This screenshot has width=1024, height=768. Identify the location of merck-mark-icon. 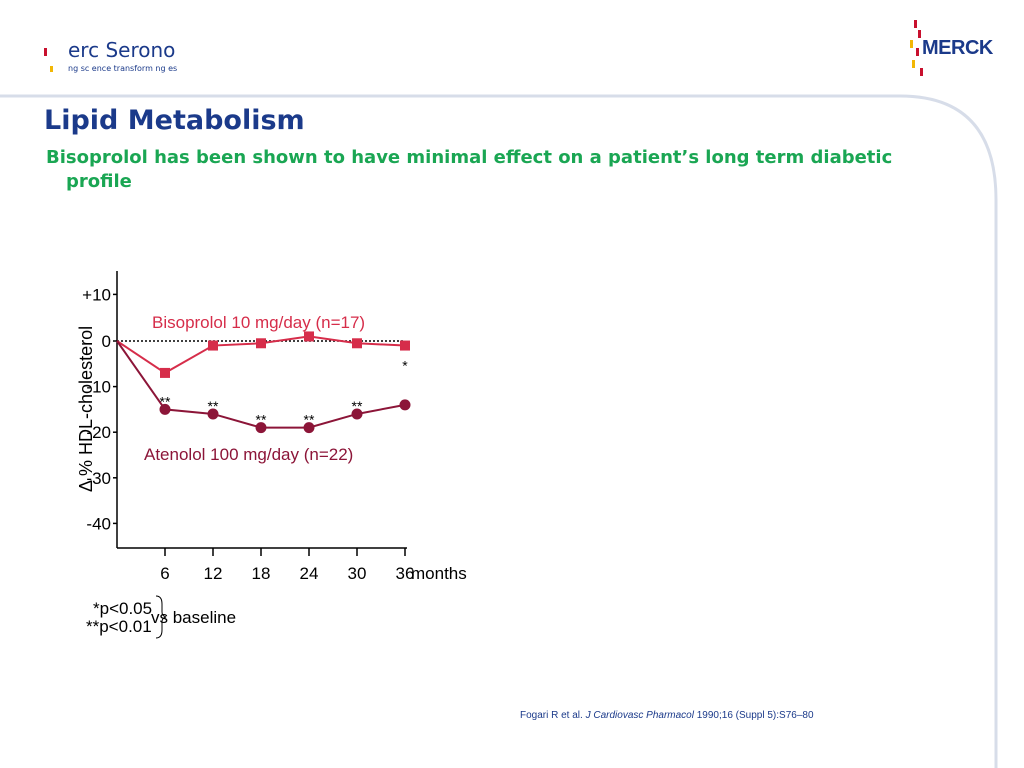
(916, 48).